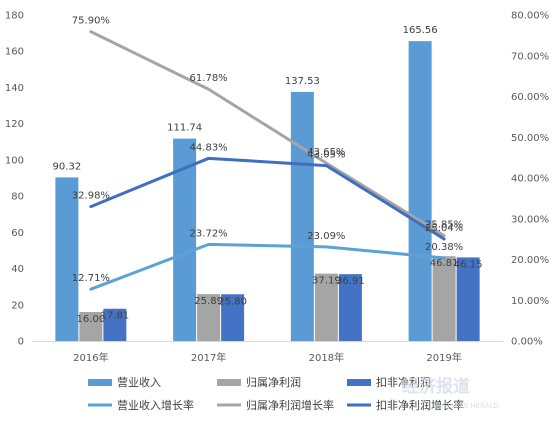 The width and height of the screenshot is (554, 425). What do you see at coordinates (530, 179) in the screenshot?
I see `y-right-tick-label: 40.00%` at bounding box center [530, 179].